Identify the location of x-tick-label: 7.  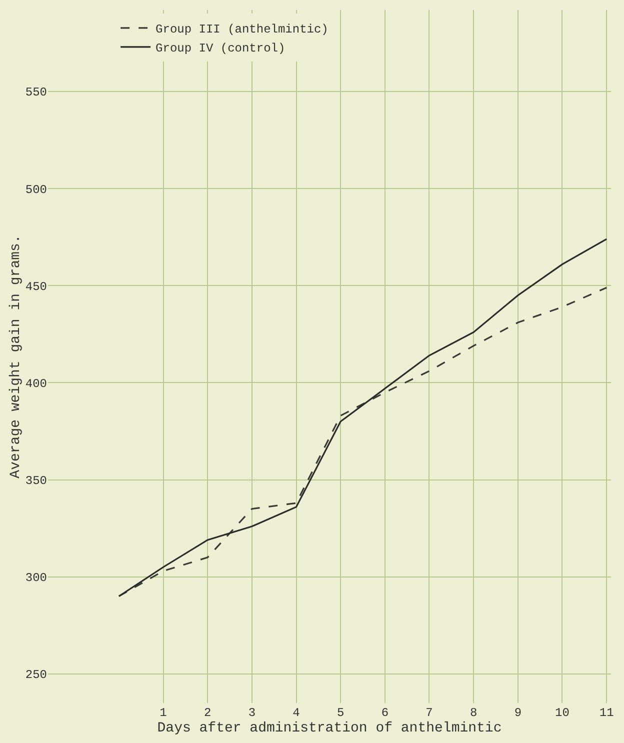
(429, 713).